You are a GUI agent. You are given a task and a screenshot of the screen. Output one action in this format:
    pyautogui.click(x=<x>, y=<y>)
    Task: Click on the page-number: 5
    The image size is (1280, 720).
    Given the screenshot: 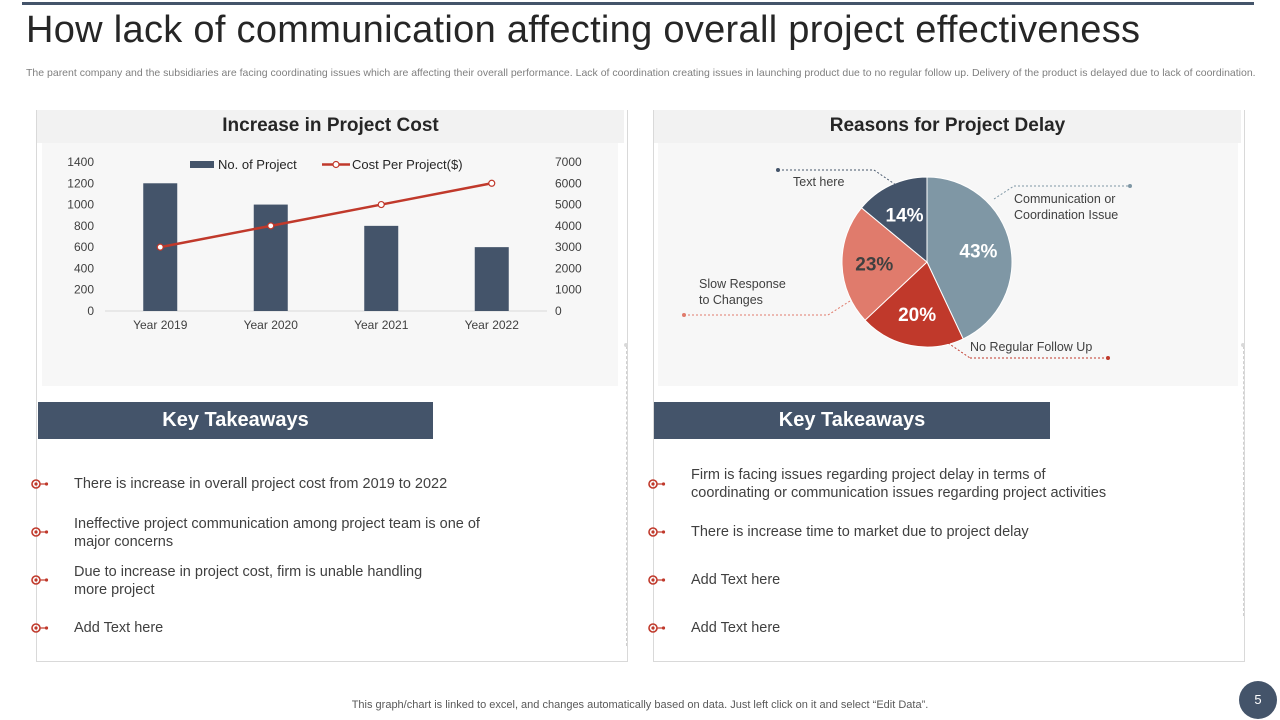 What is the action you would take?
    pyautogui.click(x=1258, y=700)
    